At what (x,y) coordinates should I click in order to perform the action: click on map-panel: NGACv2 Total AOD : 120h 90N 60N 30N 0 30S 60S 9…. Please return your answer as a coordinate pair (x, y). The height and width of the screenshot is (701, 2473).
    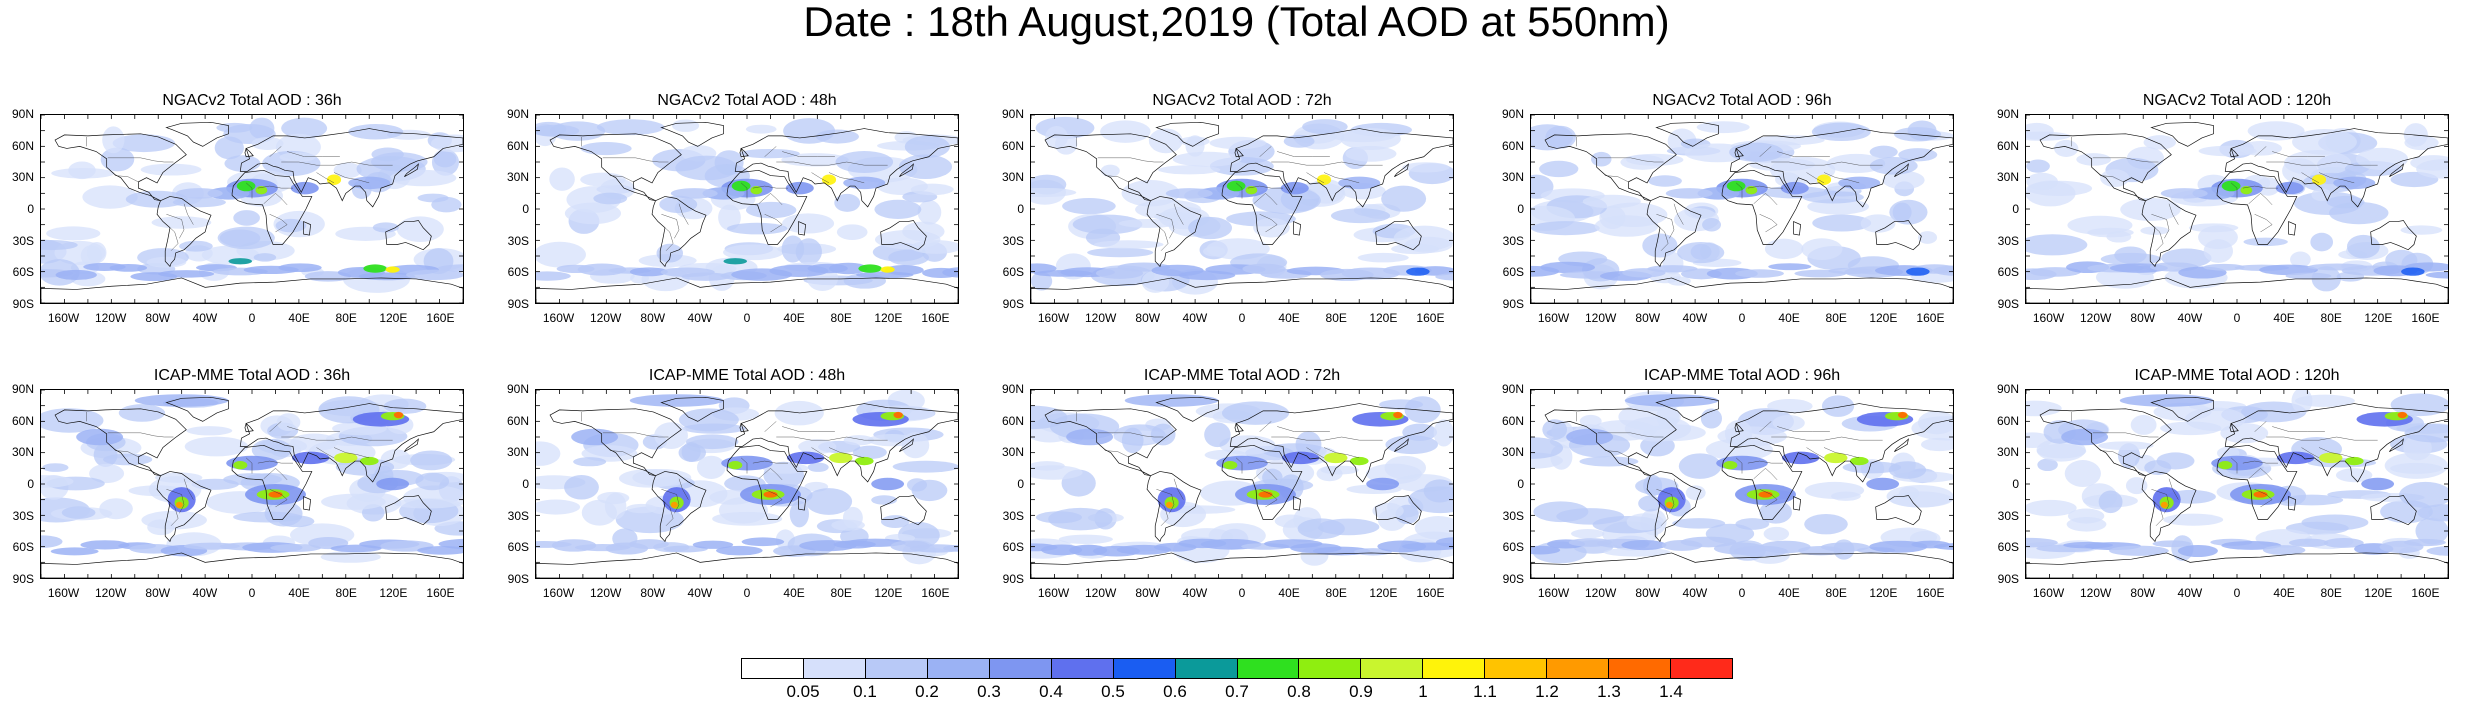
    Looking at the image, I should click on (2217, 217).